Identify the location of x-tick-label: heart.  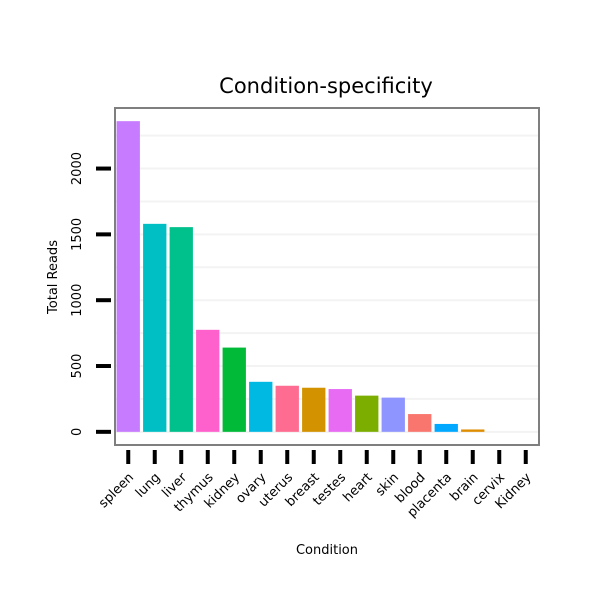
(357, 487).